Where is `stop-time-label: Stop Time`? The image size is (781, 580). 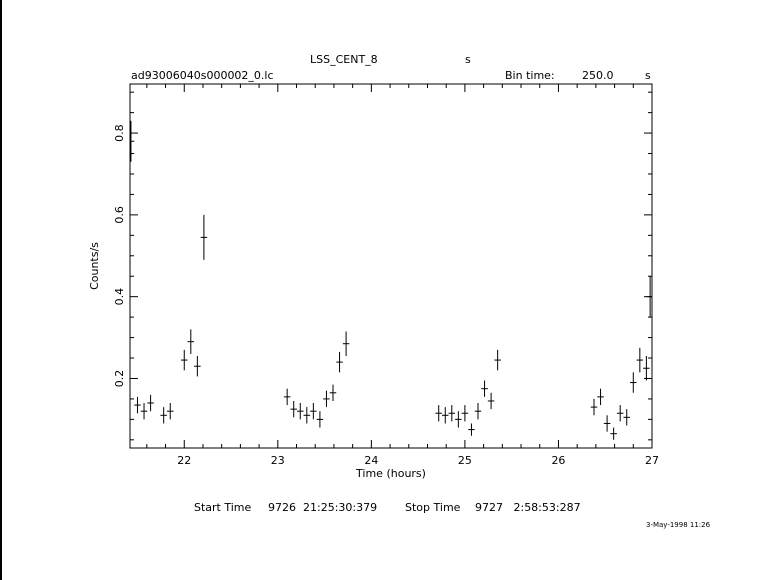 stop-time-label: Stop Time is located at coordinates (433, 507).